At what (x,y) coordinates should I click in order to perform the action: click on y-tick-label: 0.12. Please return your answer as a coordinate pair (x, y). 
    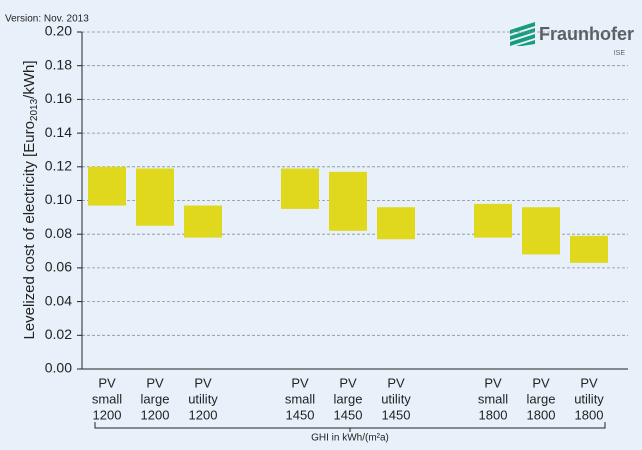
    Looking at the image, I should click on (58, 166).